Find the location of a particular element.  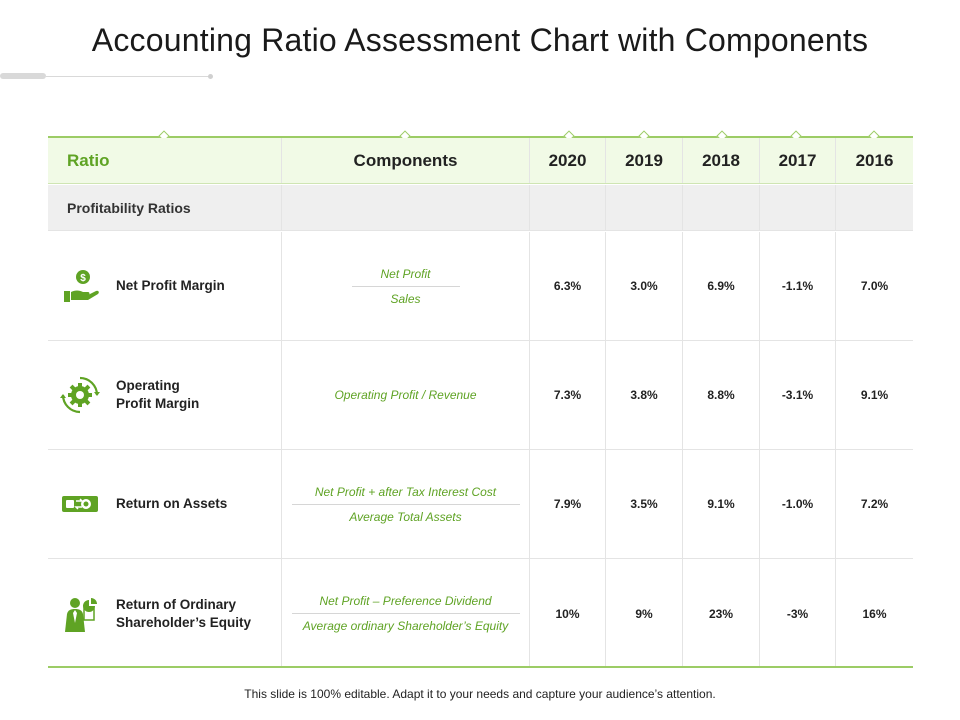

ratio-name: Operating Profit Margin is located at coordinates (158, 394).